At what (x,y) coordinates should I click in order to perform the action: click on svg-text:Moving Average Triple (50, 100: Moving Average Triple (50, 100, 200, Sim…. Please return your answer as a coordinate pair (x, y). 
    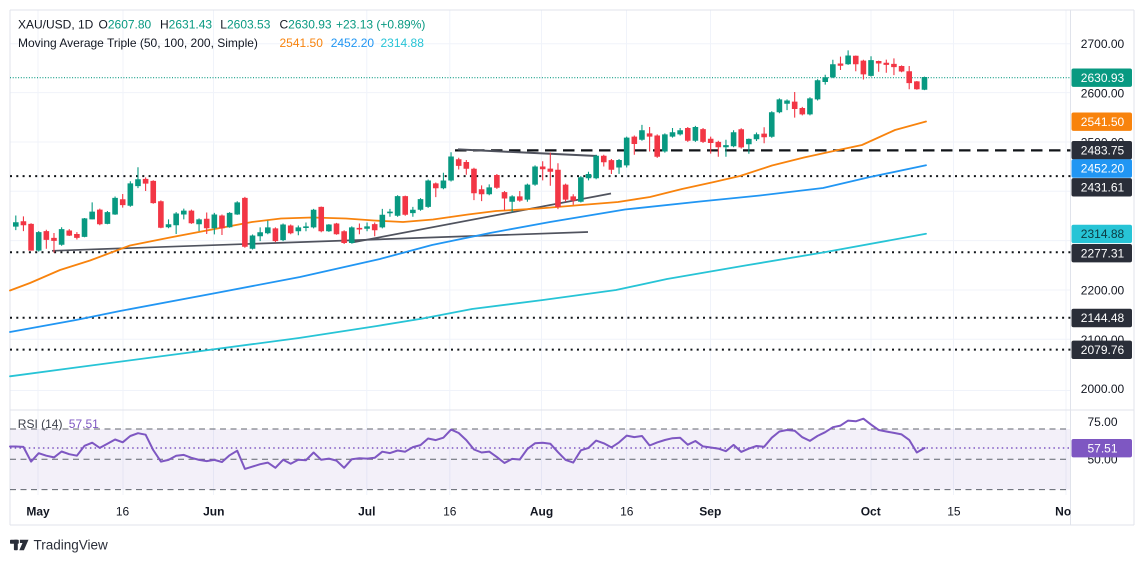
    Looking at the image, I should click on (221, 43).